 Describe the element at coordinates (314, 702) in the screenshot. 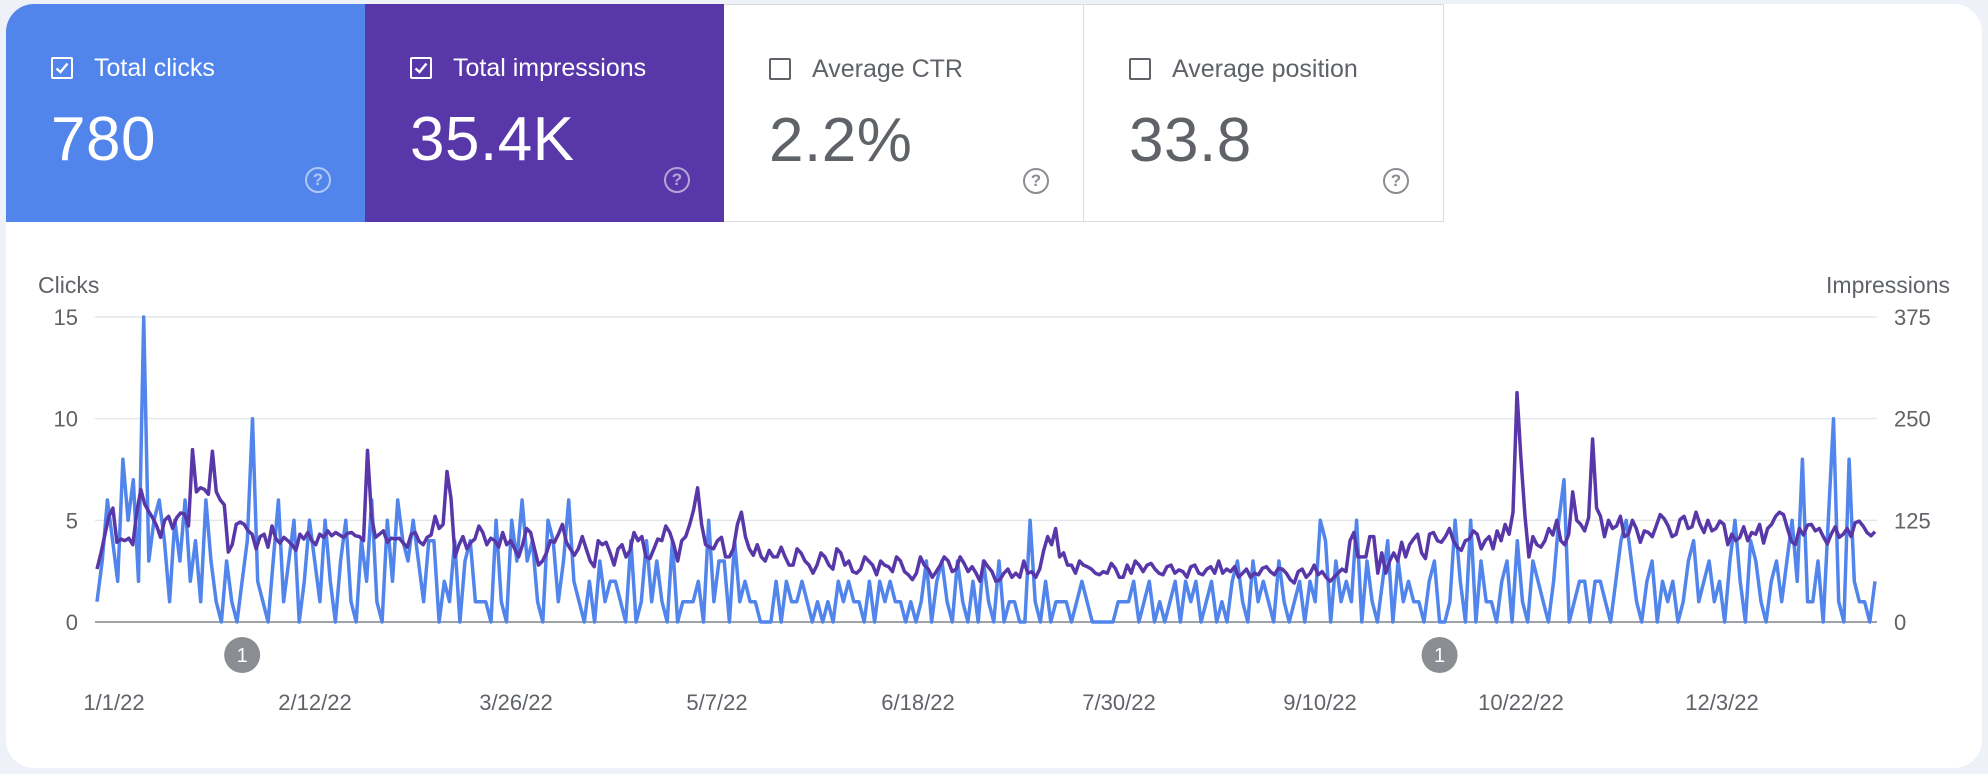

I see `x-axis-tick: 2/12/22` at that location.